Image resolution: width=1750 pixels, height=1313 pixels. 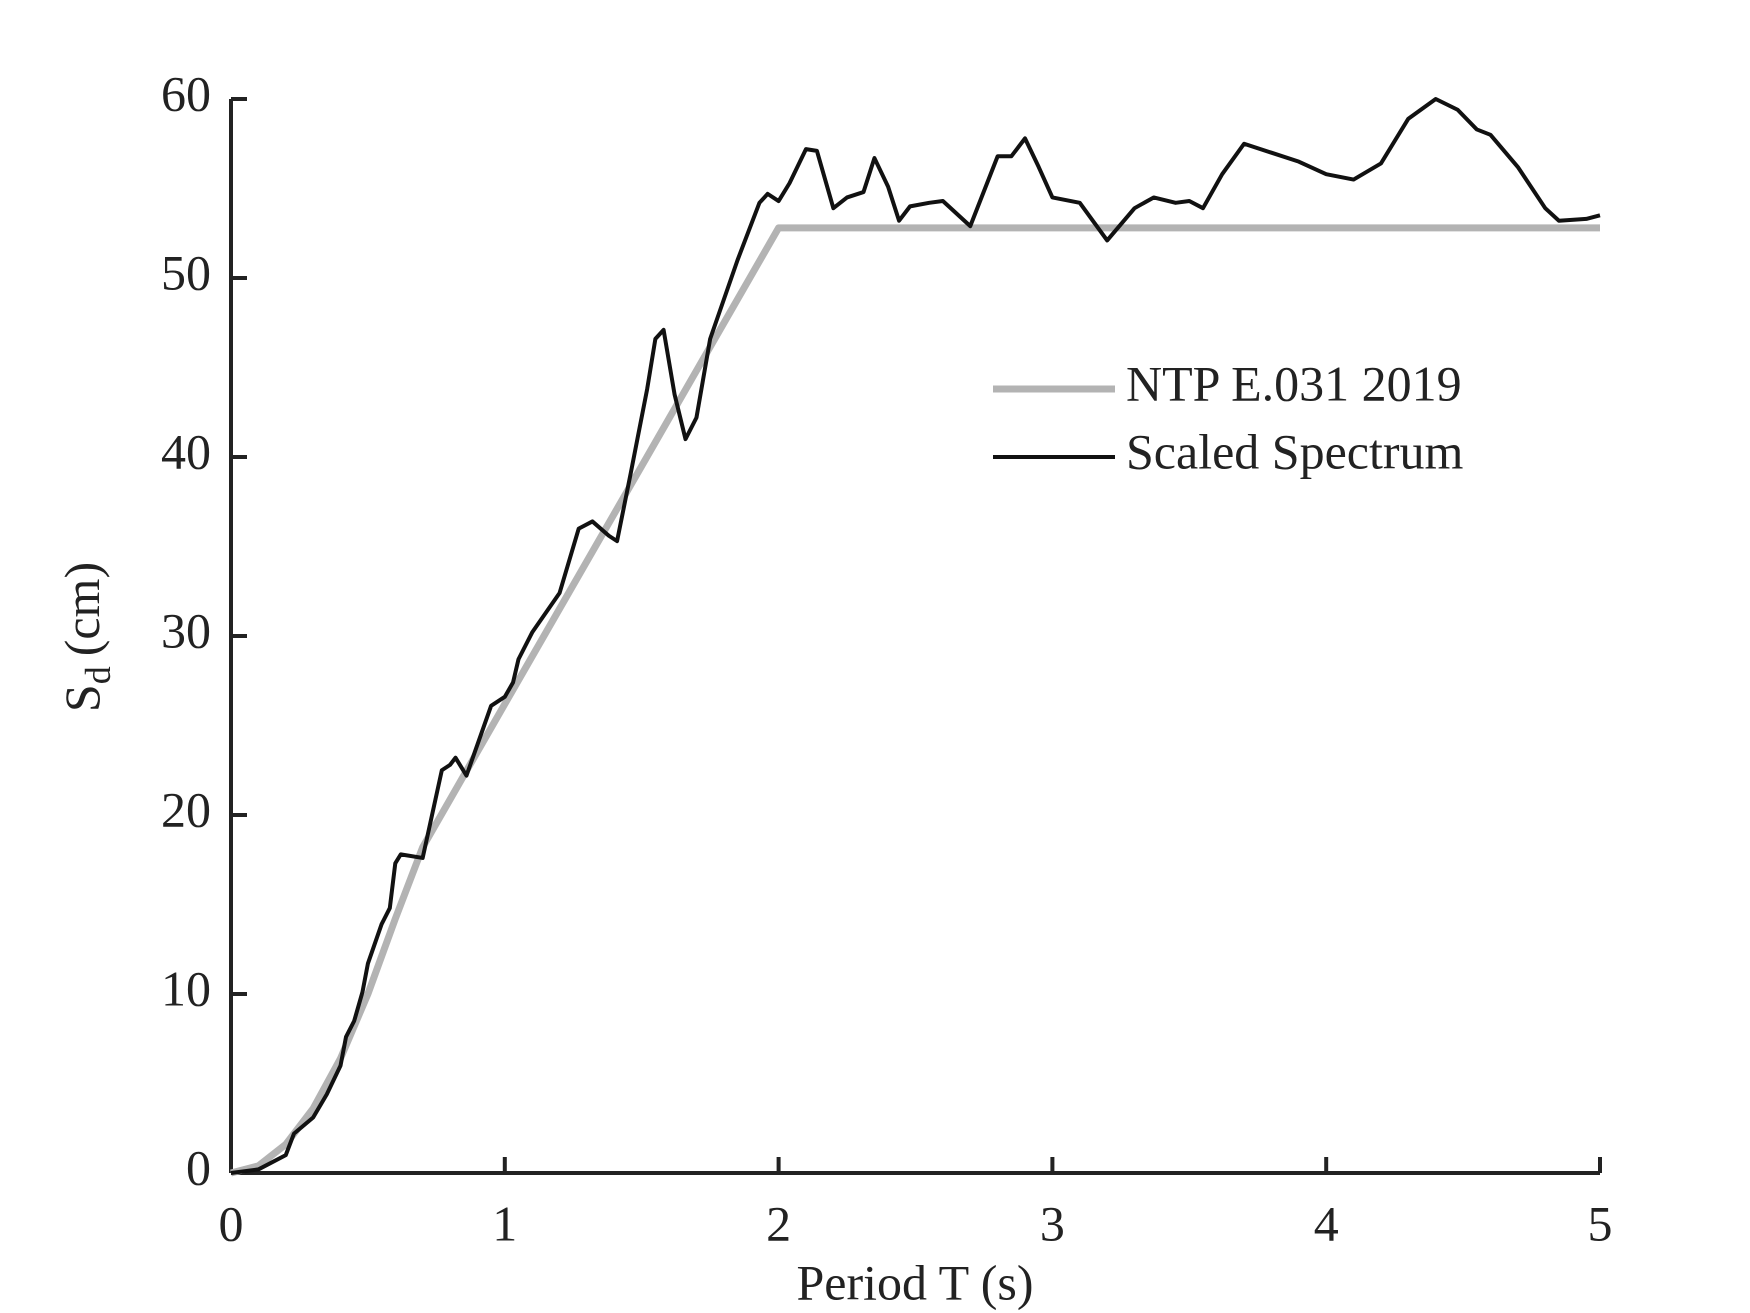 What do you see at coordinates (231, 1223) in the screenshot?
I see `x-tick-label: 0` at bounding box center [231, 1223].